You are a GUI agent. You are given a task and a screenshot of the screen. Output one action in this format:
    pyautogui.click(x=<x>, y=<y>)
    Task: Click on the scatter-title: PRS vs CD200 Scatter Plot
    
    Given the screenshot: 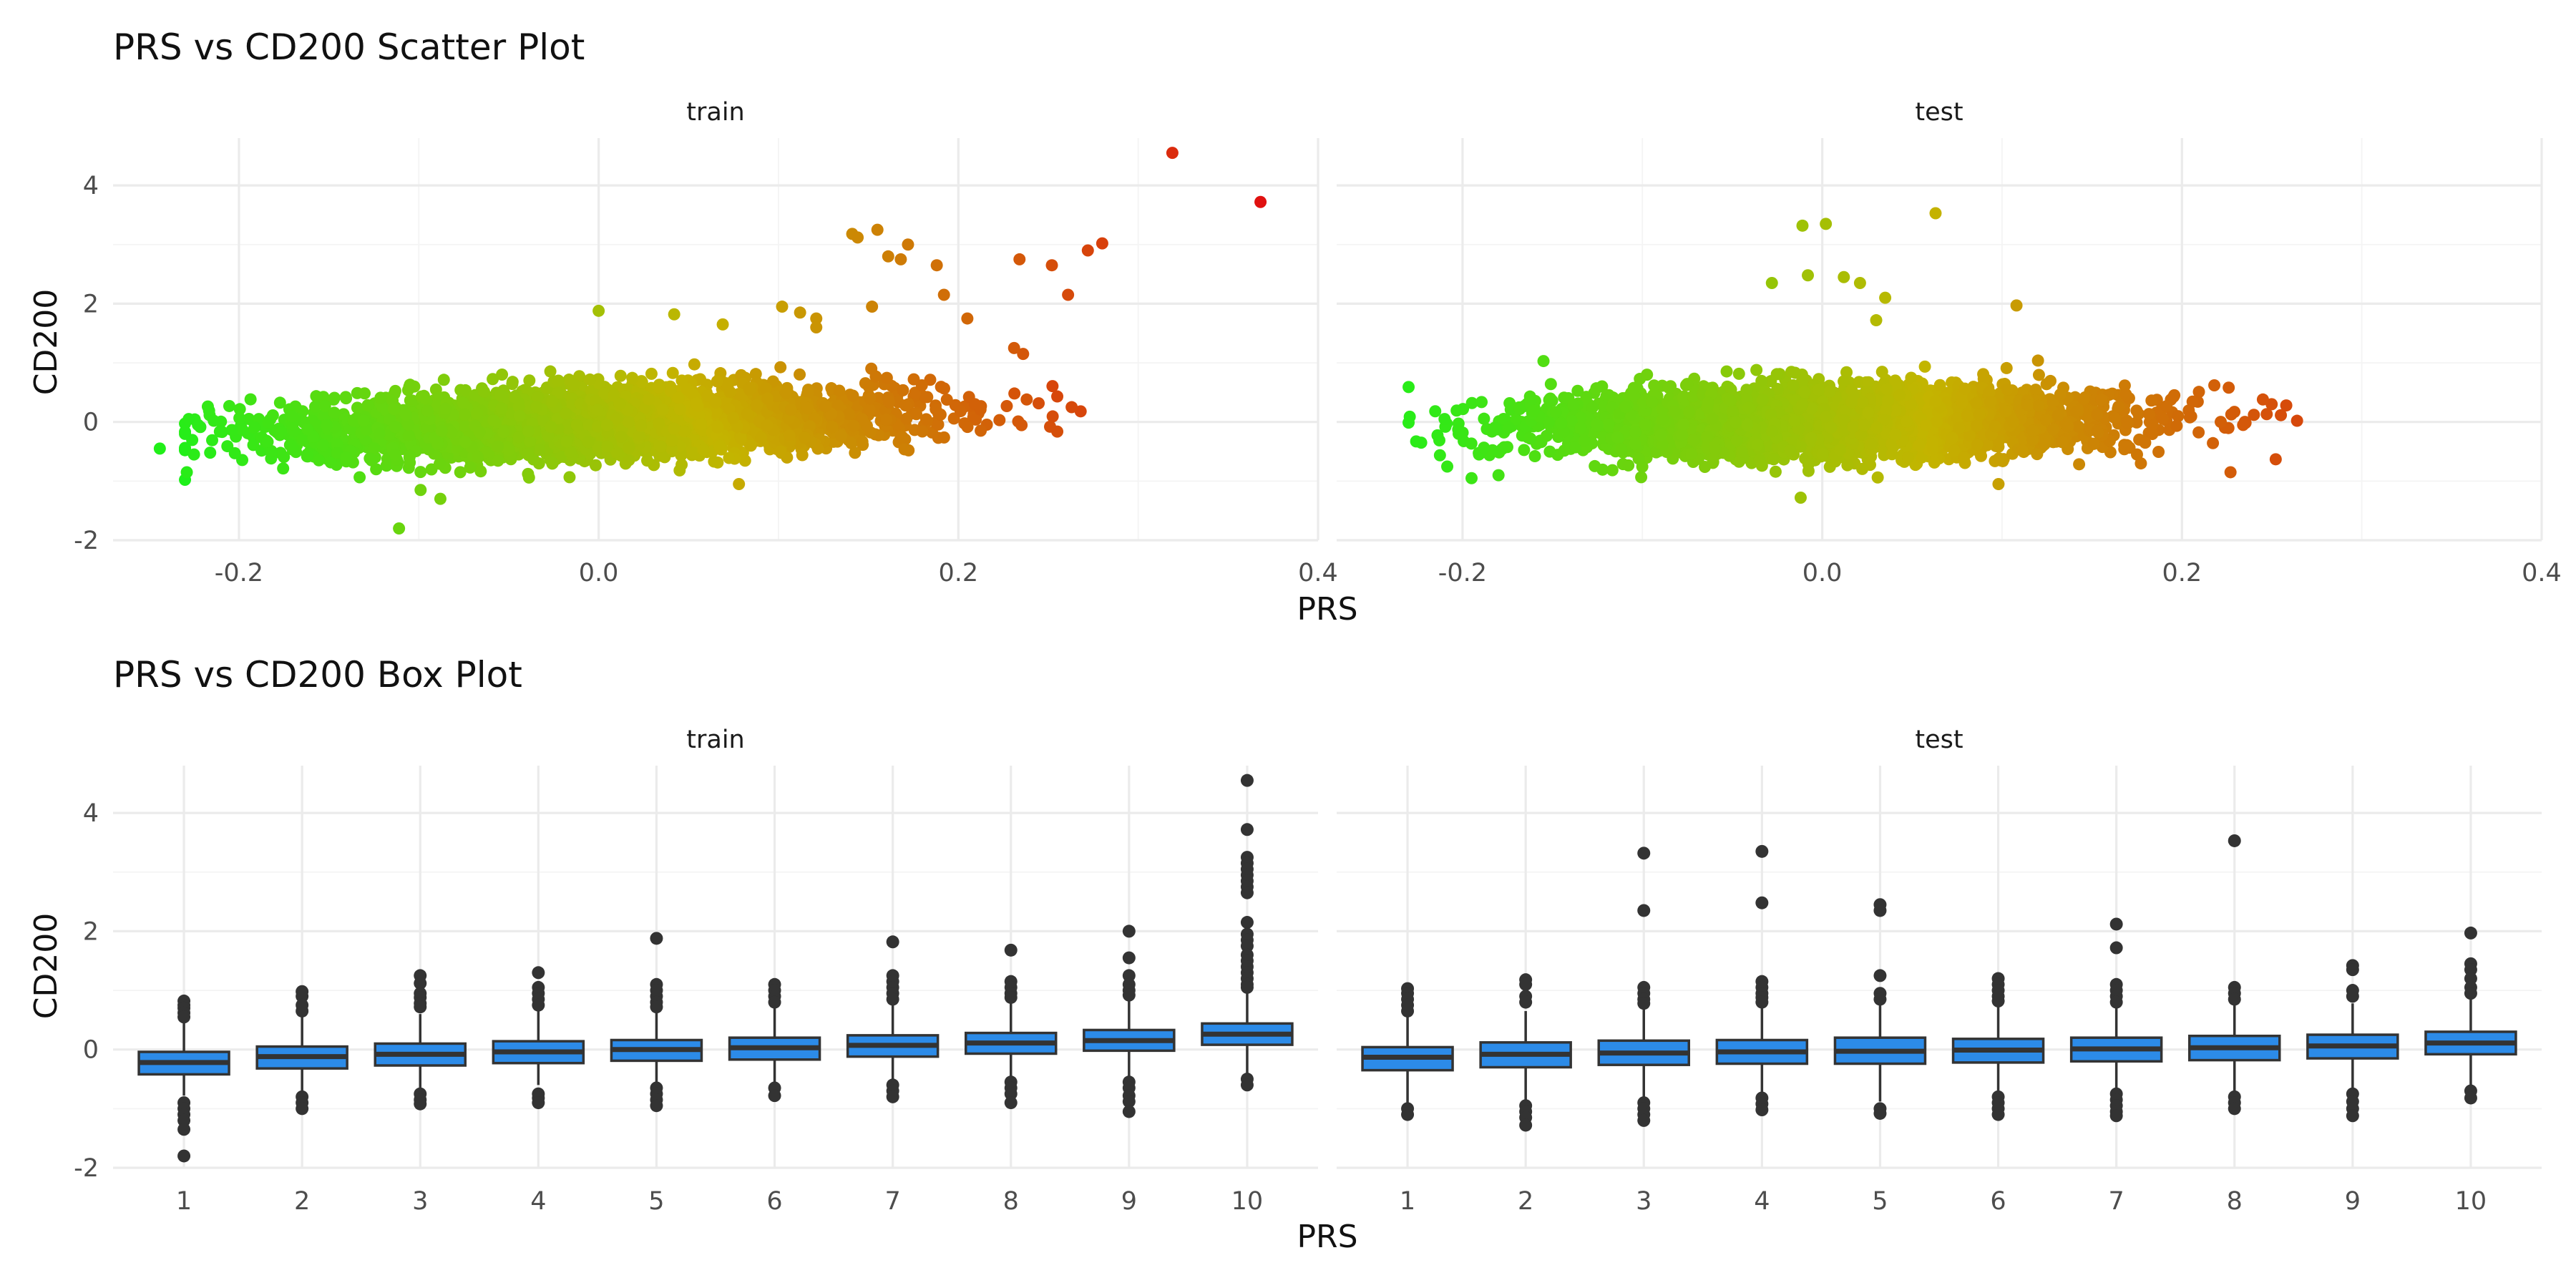 What is the action you would take?
    pyautogui.click(x=349, y=47)
    